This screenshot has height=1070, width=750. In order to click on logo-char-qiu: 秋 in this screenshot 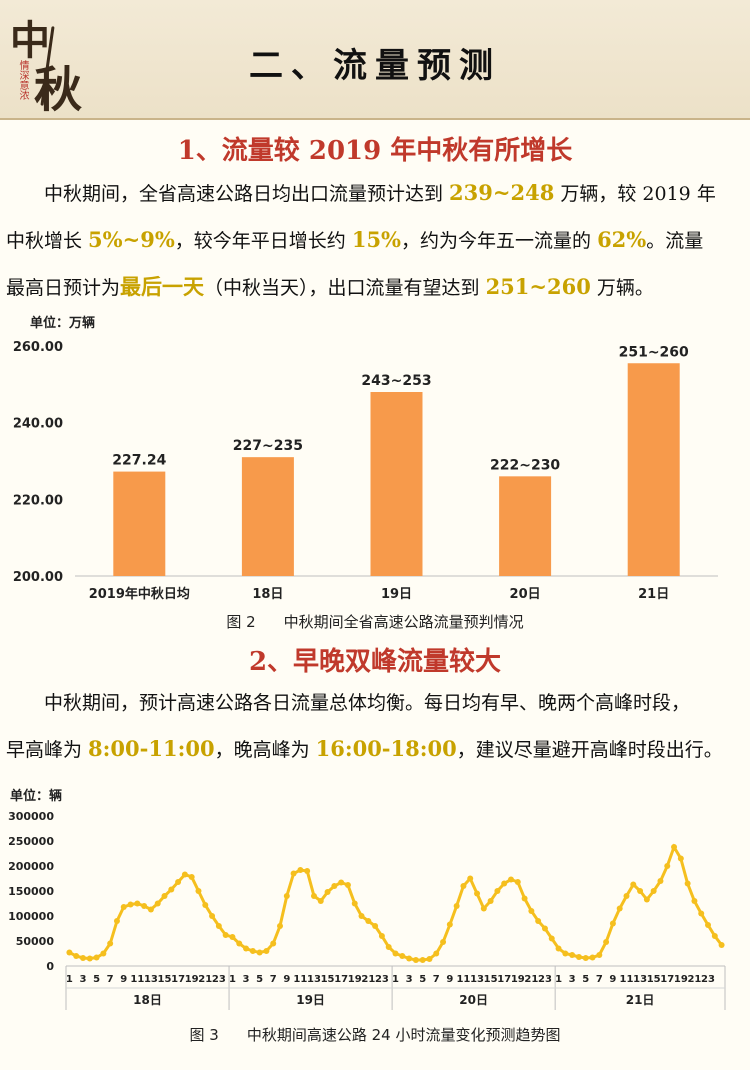, I will do `click(58, 90)`.